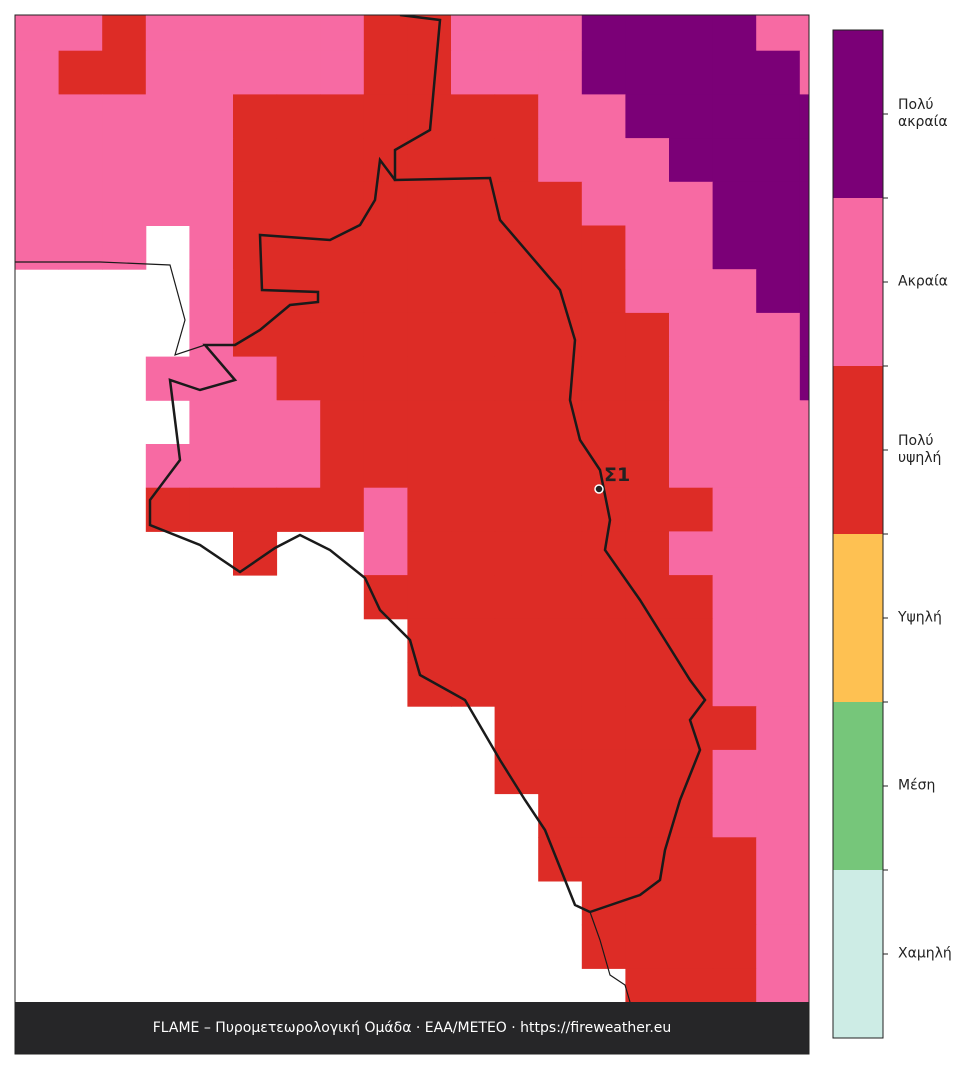 The width and height of the screenshot is (976, 1069). I want to click on station-label: Σ1, so click(617, 475).